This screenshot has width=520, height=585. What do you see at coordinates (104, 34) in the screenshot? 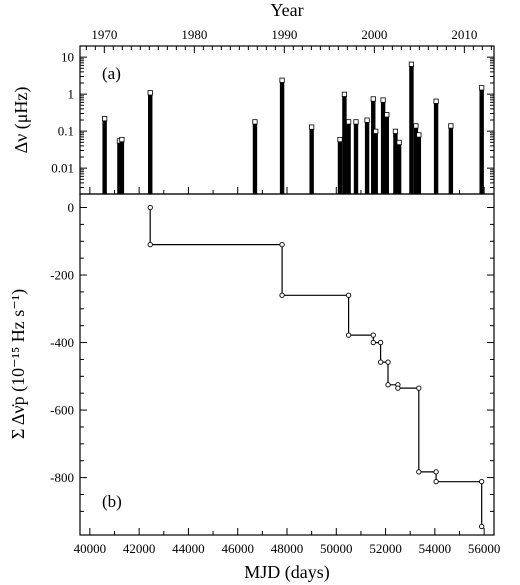
I see `year-tick-label: 1970` at bounding box center [104, 34].